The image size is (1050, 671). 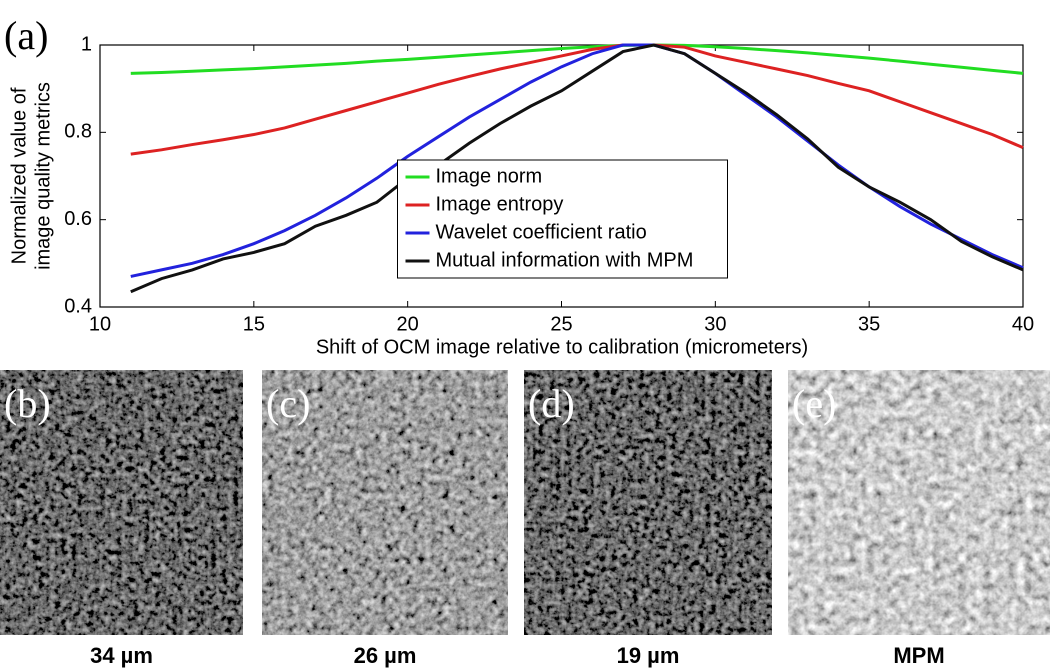 What do you see at coordinates (1023, 324) in the screenshot?
I see `x-tick-label: 40` at bounding box center [1023, 324].